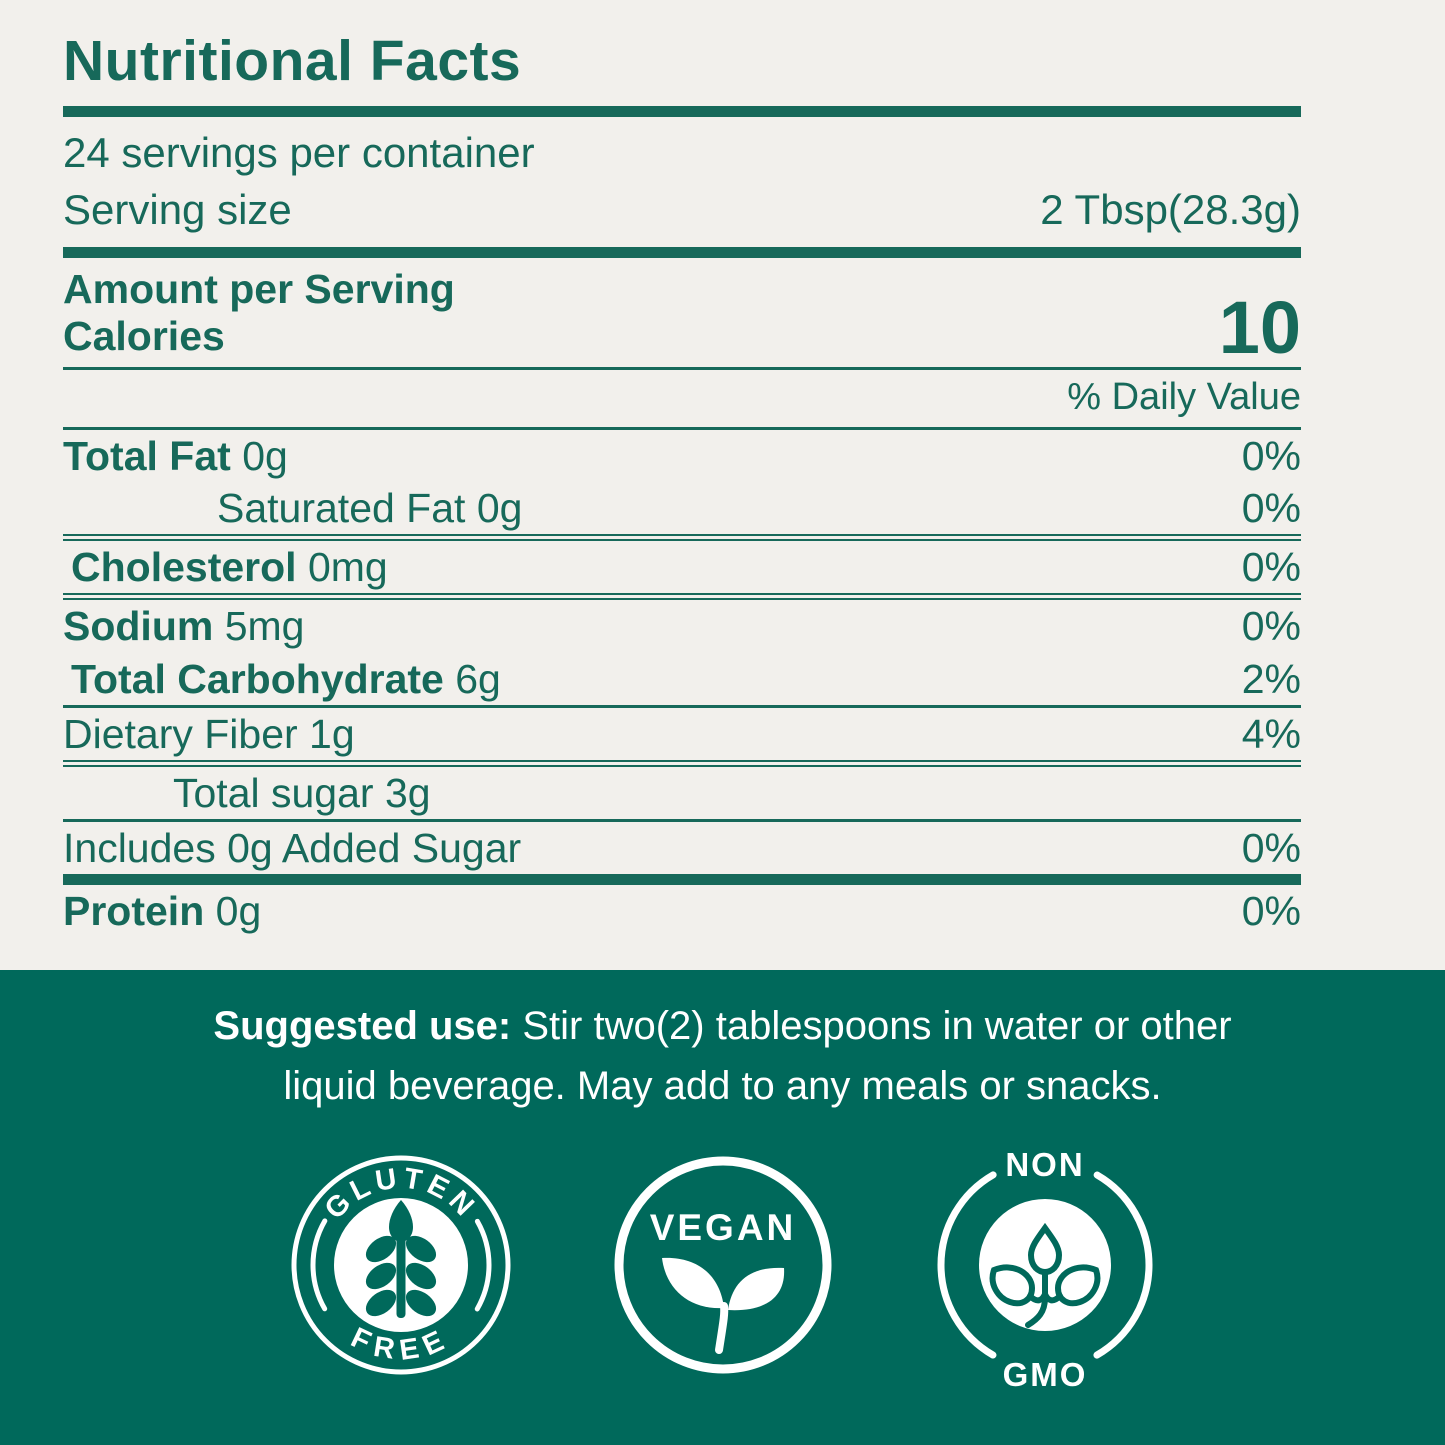 Image resolution: width=1445 pixels, height=1445 pixels. I want to click on nutrient-label: Protein 0g, so click(162, 911).